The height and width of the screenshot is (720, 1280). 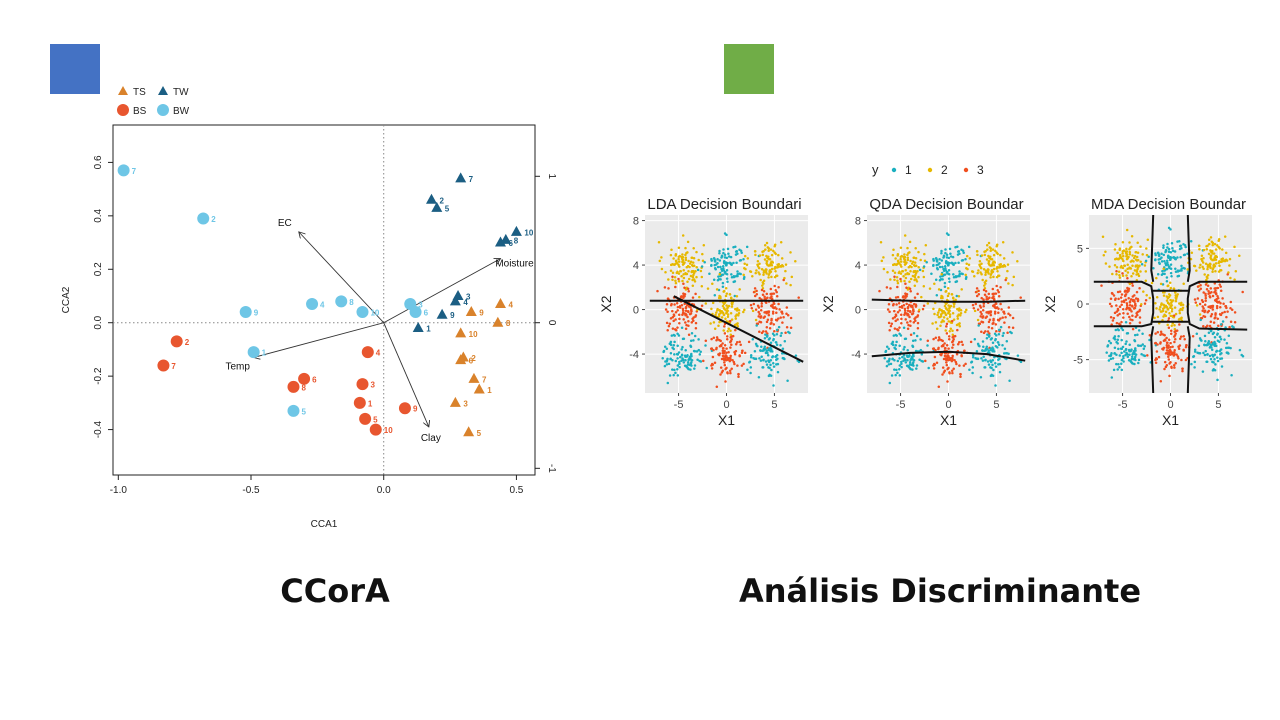 I want to click on point-label: 9, so click(x=452, y=315).